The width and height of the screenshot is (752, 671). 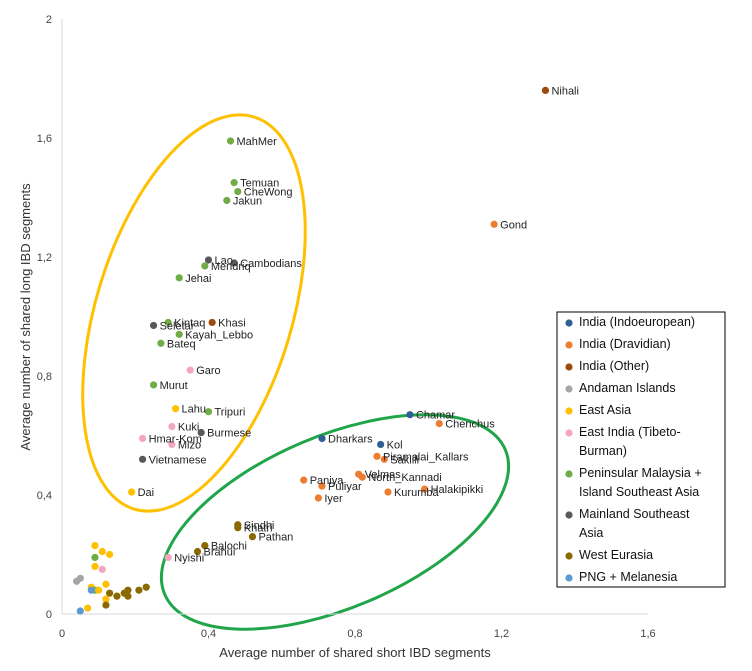 What do you see at coordinates (275, 538) in the screenshot?
I see `data-label: Pathan` at bounding box center [275, 538].